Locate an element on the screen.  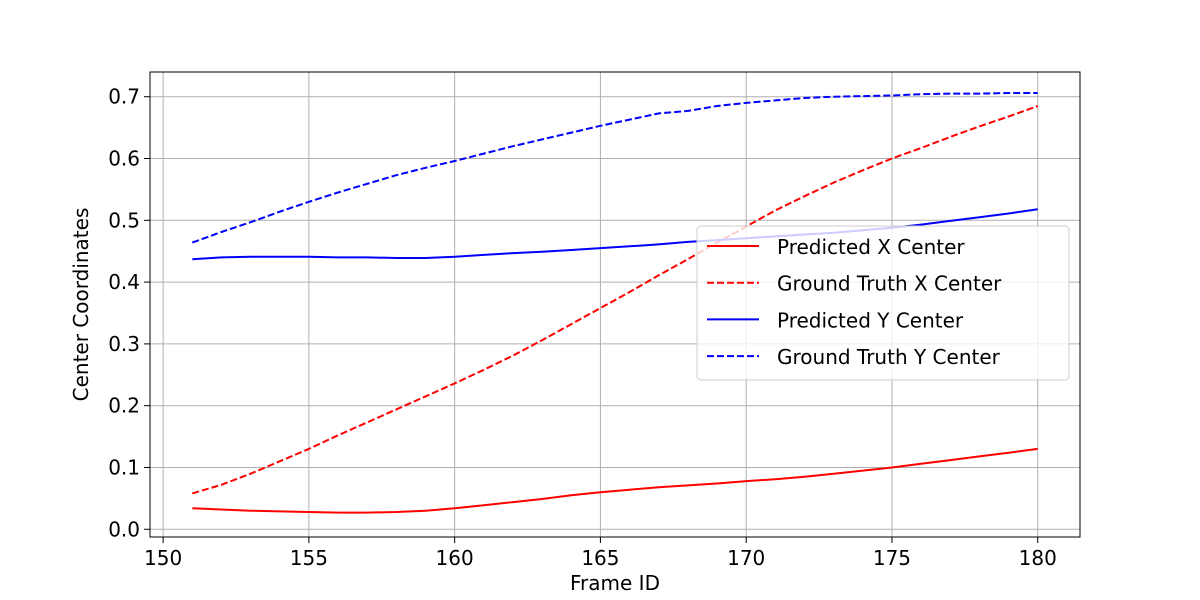
x-tick-label: 160 is located at coordinates (455, 558).